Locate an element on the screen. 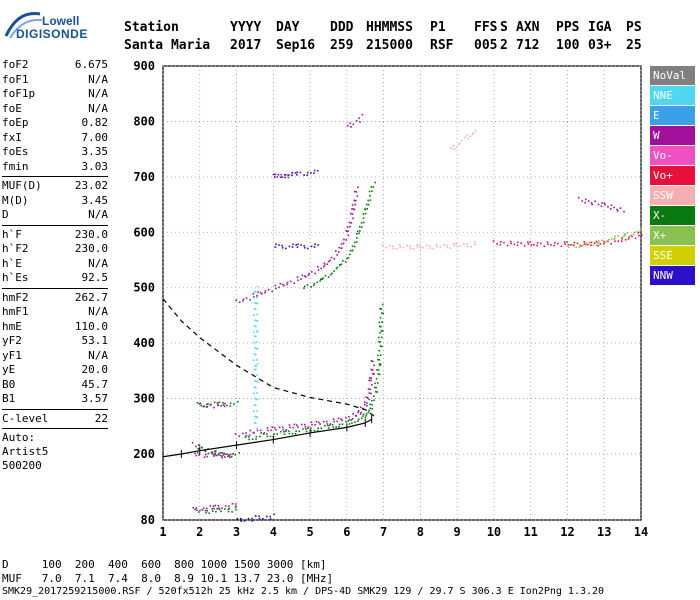 The image size is (700, 600). parameter-row: h`E N/A is located at coordinates (55, 264).